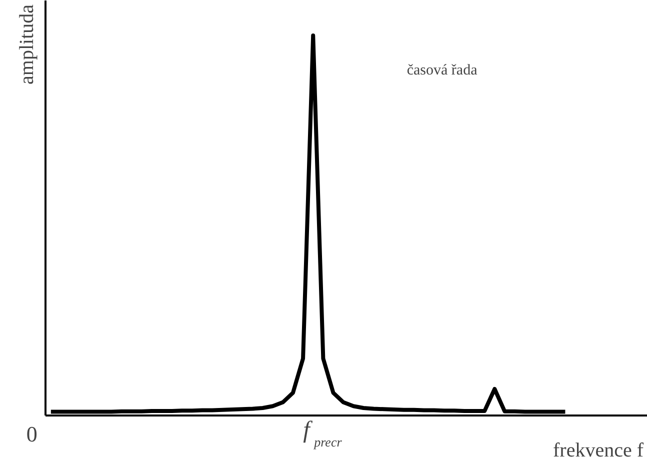 This screenshot has height=463, width=647. I want to click on annotation: časová řada, so click(442, 70).